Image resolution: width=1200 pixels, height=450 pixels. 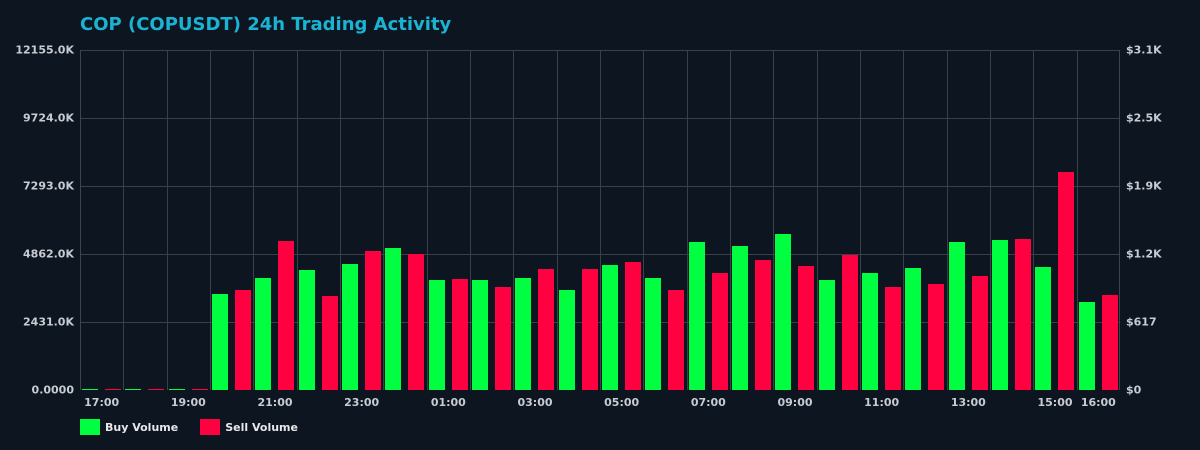 What do you see at coordinates (90, 427) in the screenshot?
I see `buy-swatch-icon` at bounding box center [90, 427].